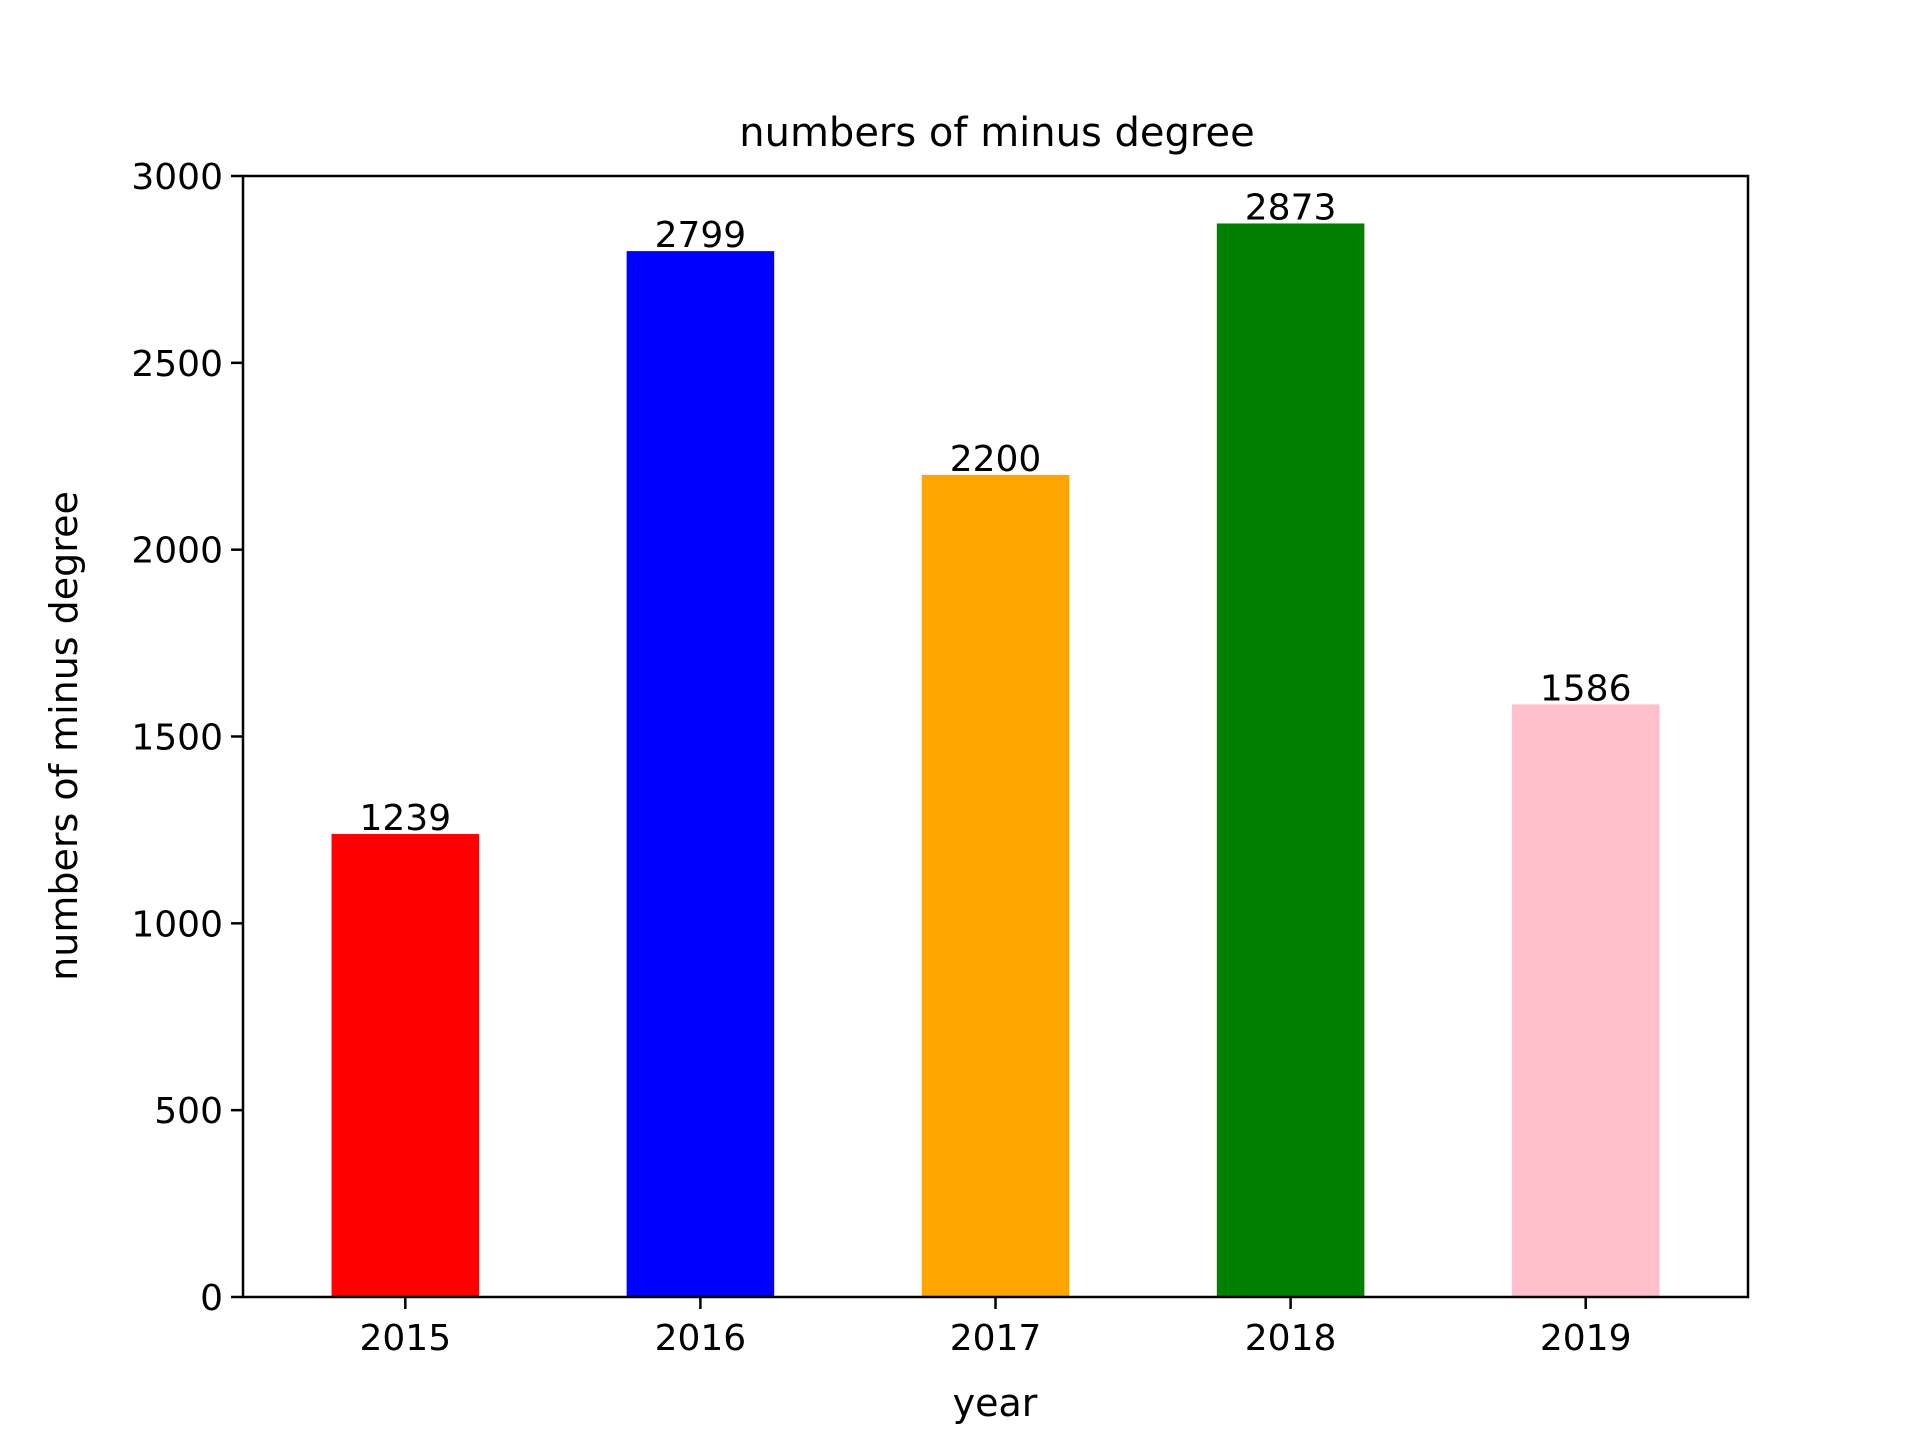  What do you see at coordinates (701, 1338) in the screenshot?
I see `x-tick-label-2016: 2016` at bounding box center [701, 1338].